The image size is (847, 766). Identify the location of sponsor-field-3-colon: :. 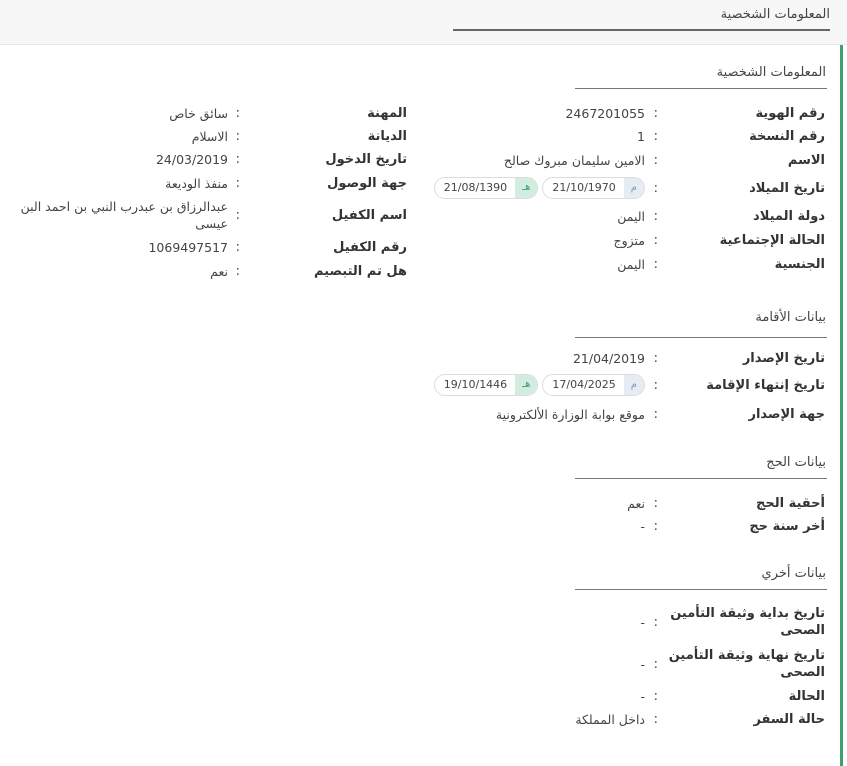
(237, 183).